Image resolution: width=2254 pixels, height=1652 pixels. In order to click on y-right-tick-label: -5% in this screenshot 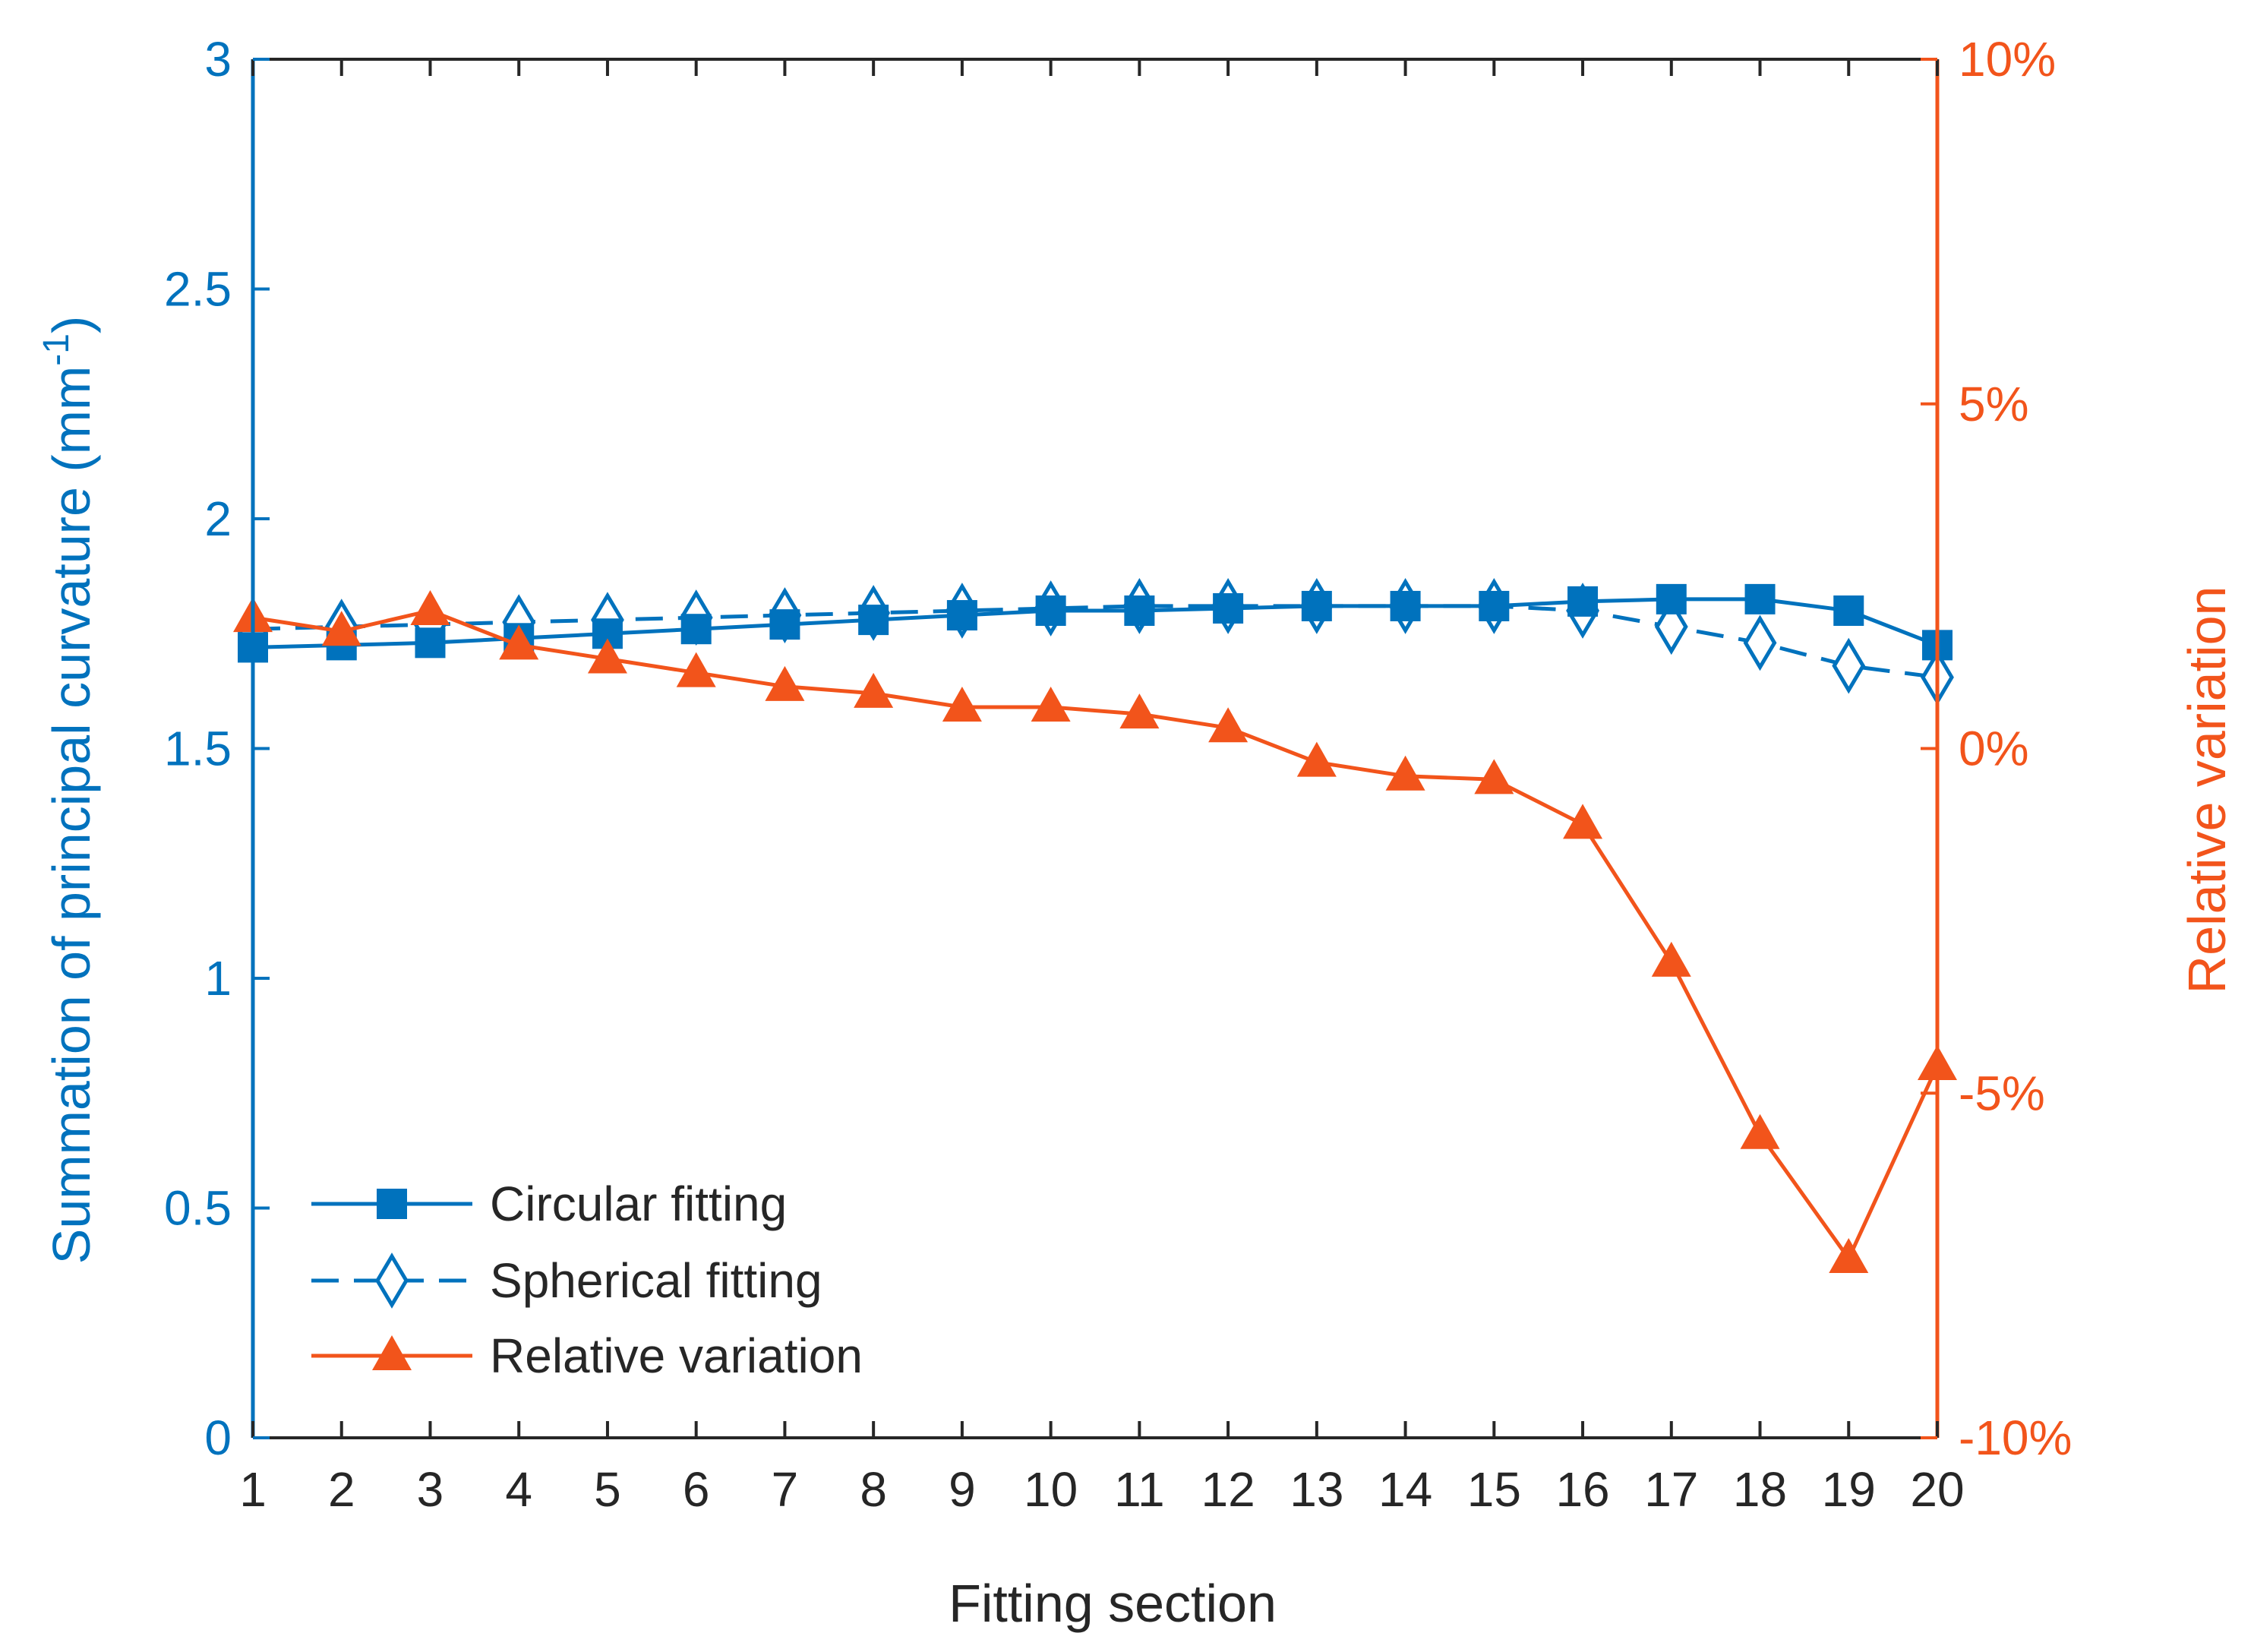, I will do `click(2002, 1093)`.